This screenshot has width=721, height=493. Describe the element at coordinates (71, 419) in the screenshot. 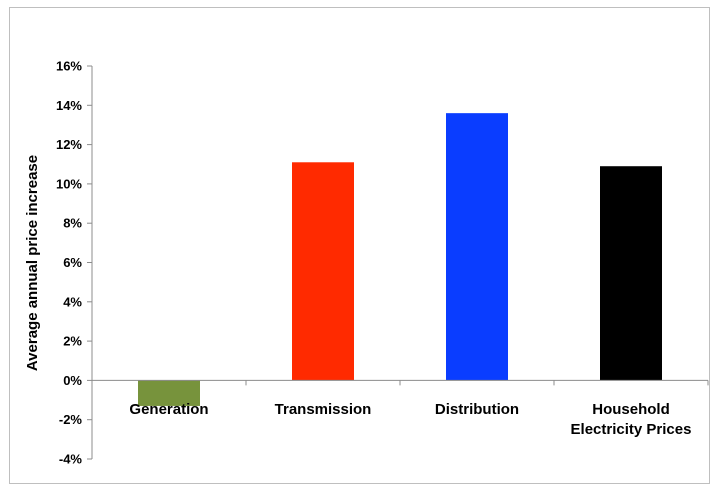

I see `y-tick-label: -2%` at that location.